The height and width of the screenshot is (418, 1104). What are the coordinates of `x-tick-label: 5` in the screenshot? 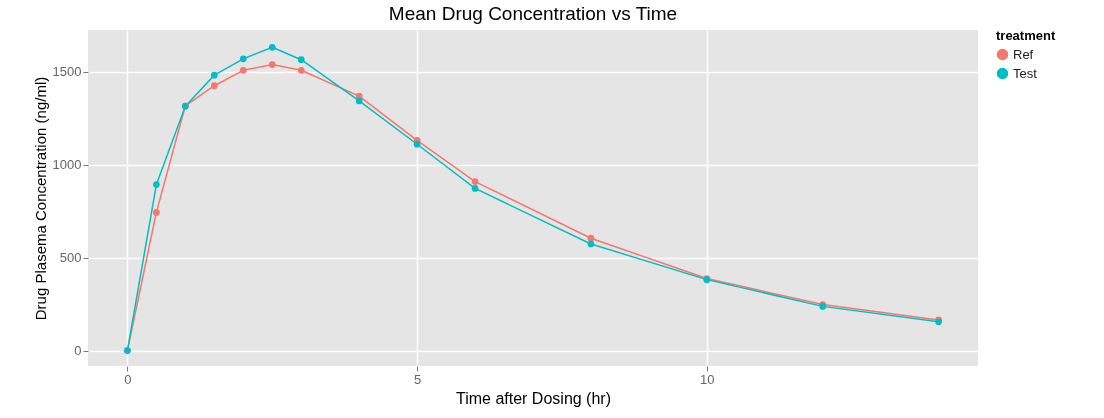 It's located at (418, 379).